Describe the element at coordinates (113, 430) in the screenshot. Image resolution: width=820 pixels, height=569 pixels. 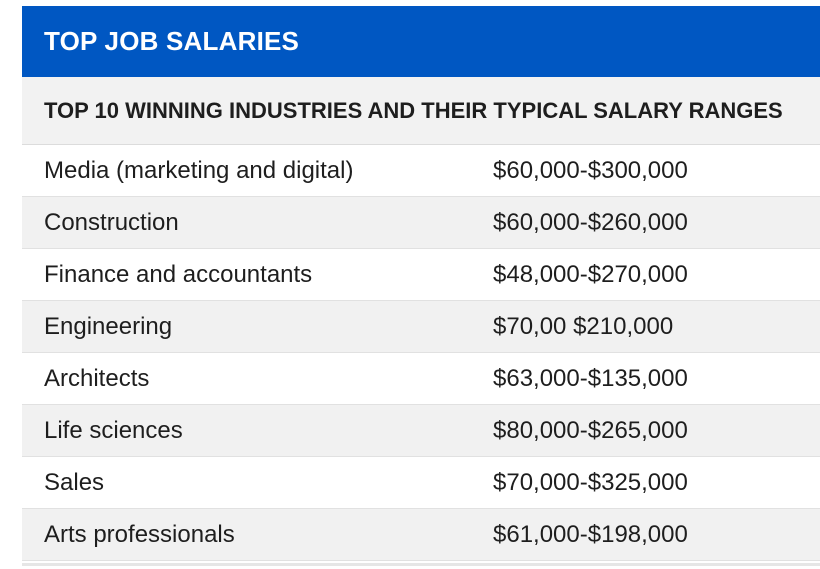
I see `industry-cell: Life sciences` at that location.